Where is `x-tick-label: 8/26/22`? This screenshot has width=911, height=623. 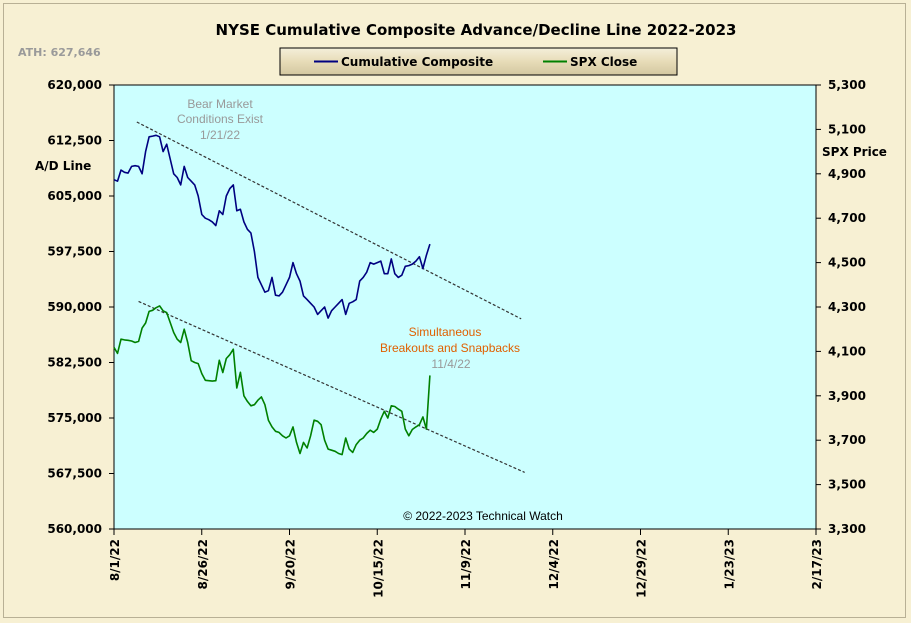
x-tick-label: 8/26/22 is located at coordinates (203, 564).